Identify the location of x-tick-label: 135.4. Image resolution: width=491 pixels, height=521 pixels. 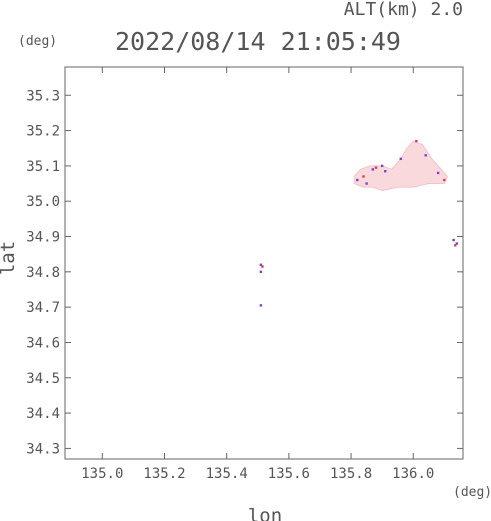
(227, 474).